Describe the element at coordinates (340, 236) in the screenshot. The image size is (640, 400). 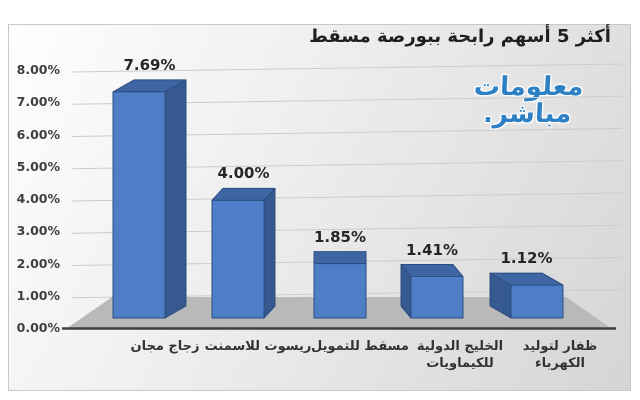
I see `bar-data-label: 1.85%` at that location.